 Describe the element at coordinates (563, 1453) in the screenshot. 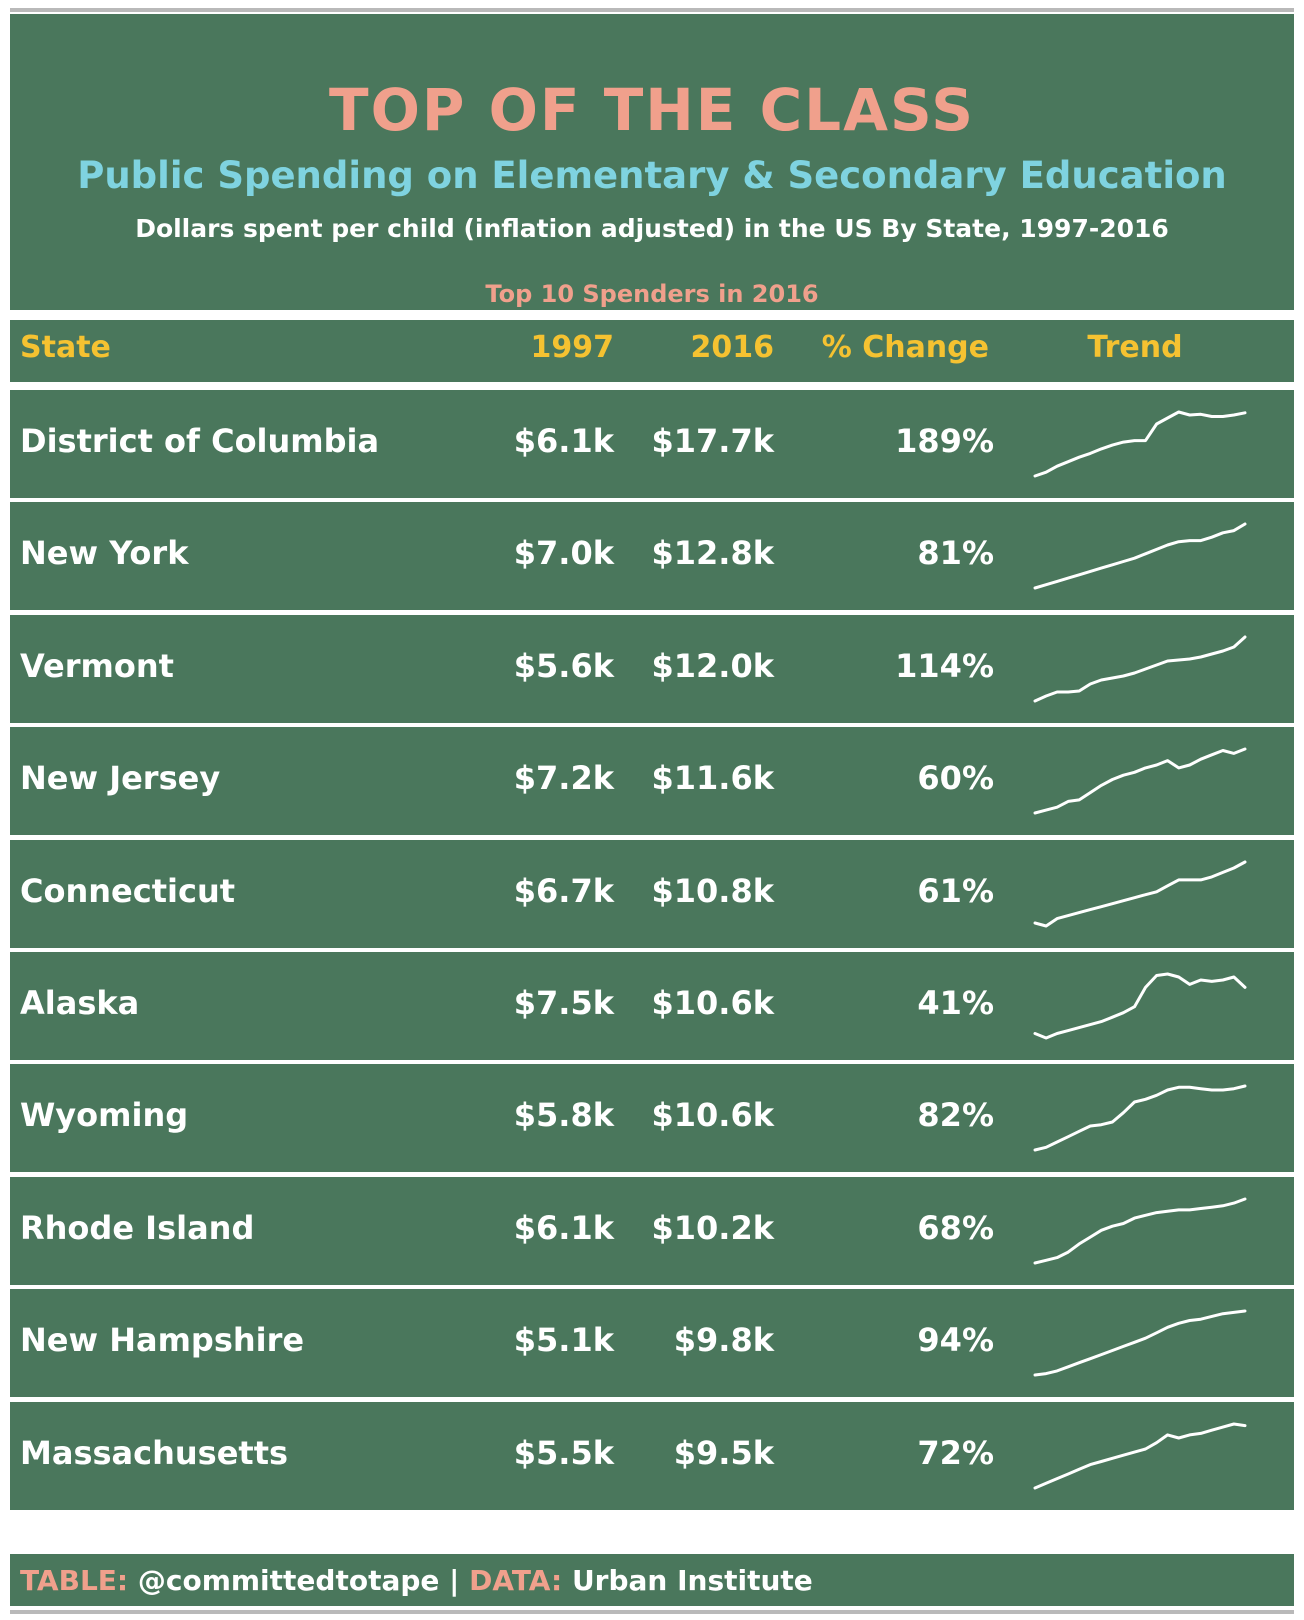

I see `cell-1997: $5.5k` at that location.